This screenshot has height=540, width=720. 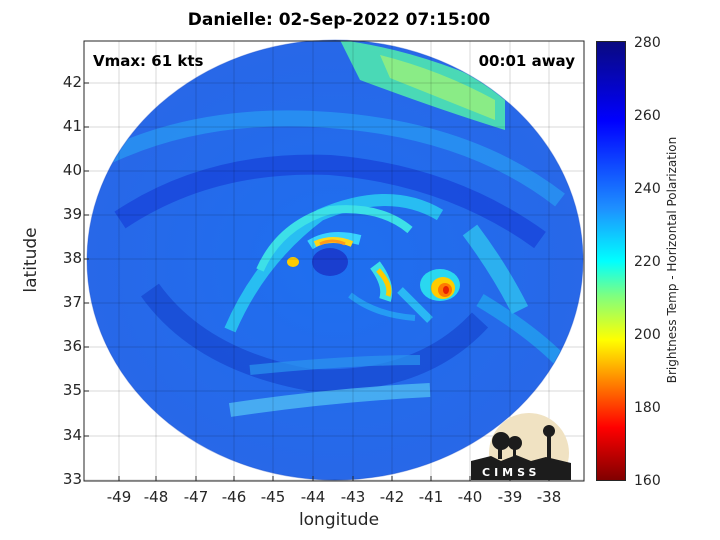 I want to click on x-tick-label: -40, so click(x=470, y=497).